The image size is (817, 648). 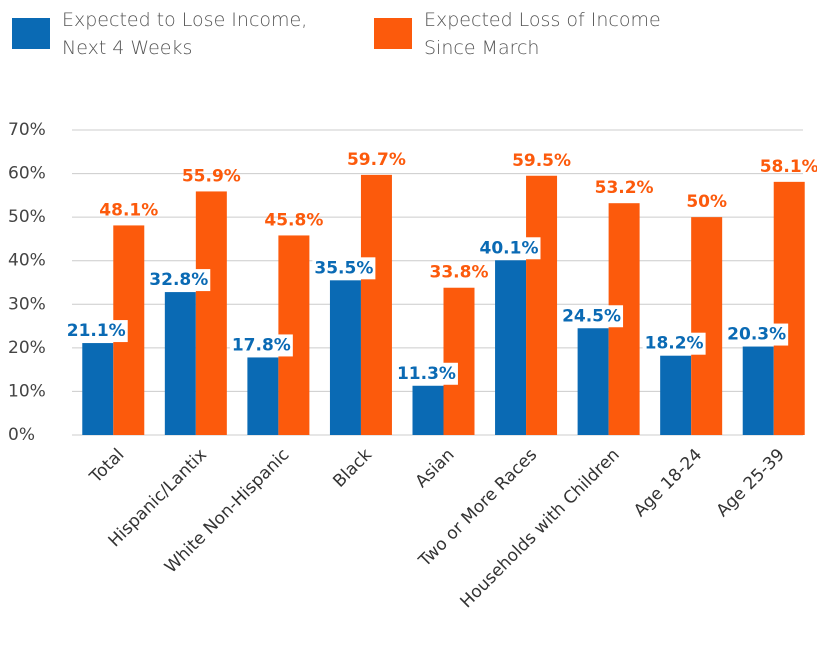 I want to click on y-tick-label: 30%, so click(x=27, y=304).